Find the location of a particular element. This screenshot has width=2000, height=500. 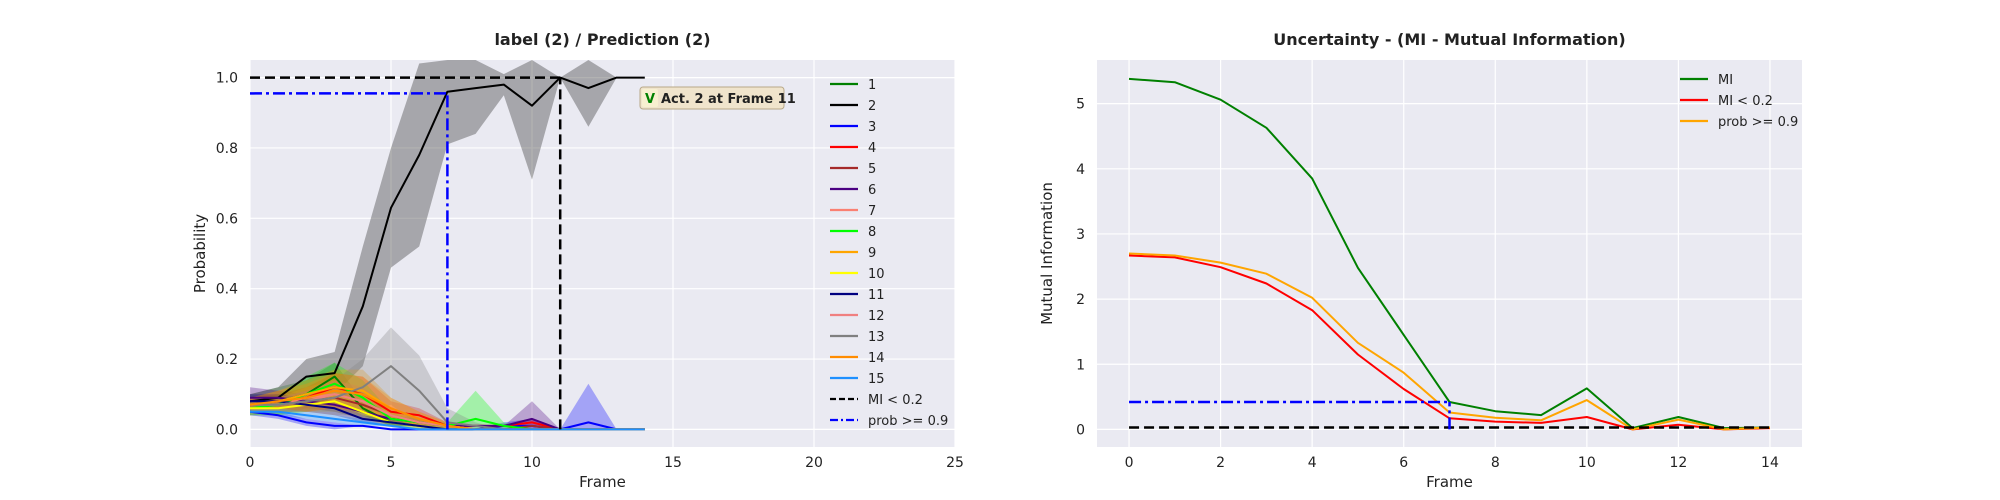

data-layer is located at coordinates (447, 245).